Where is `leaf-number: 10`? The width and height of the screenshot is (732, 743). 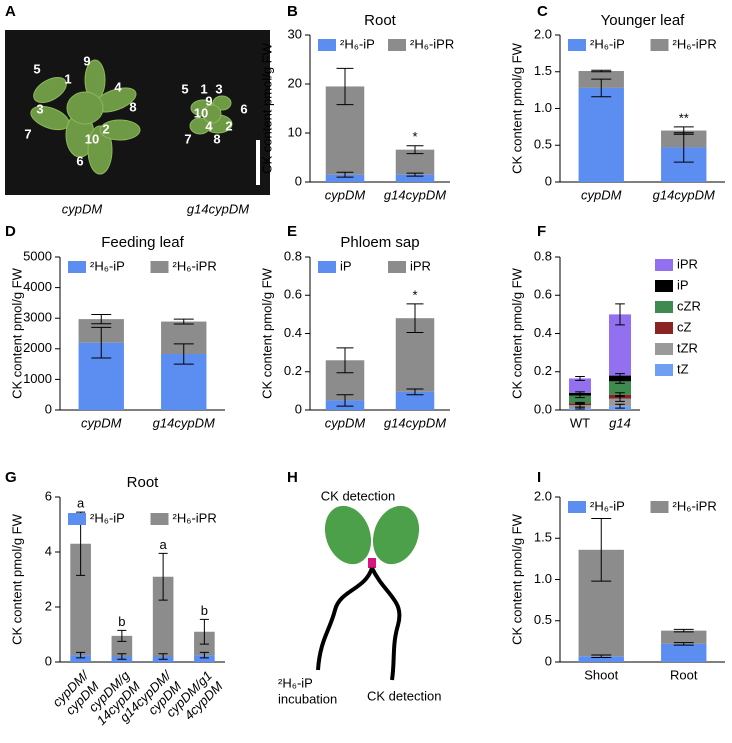
leaf-number: 10 is located at coordinates (201, 112).